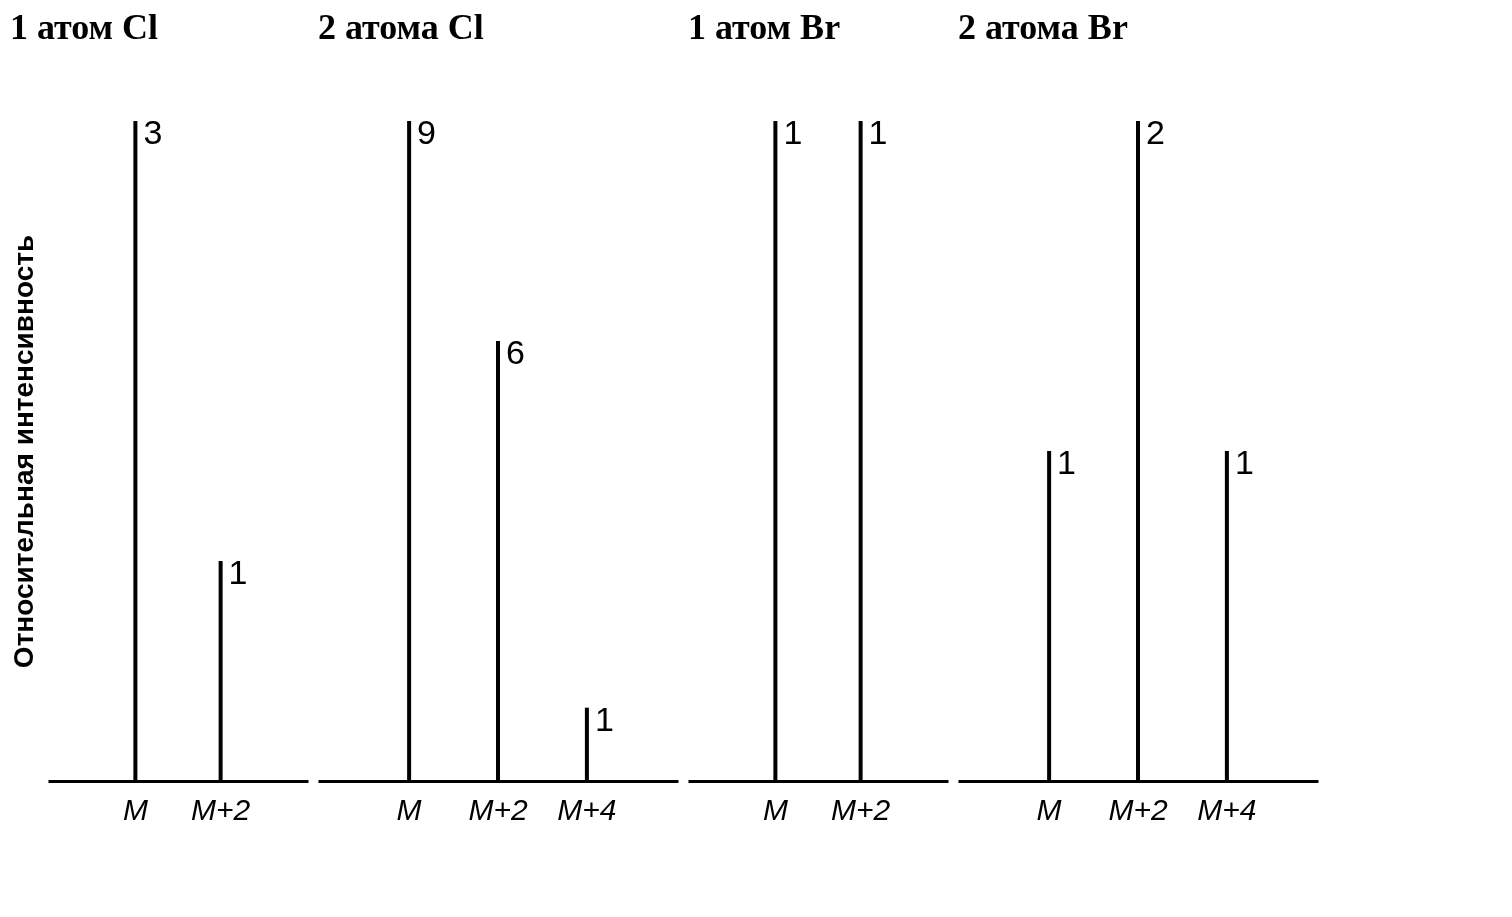 Image resolution: width=1512 pixels, height=917 pixels. I want to click on data-label: 6, so click(515, 352).